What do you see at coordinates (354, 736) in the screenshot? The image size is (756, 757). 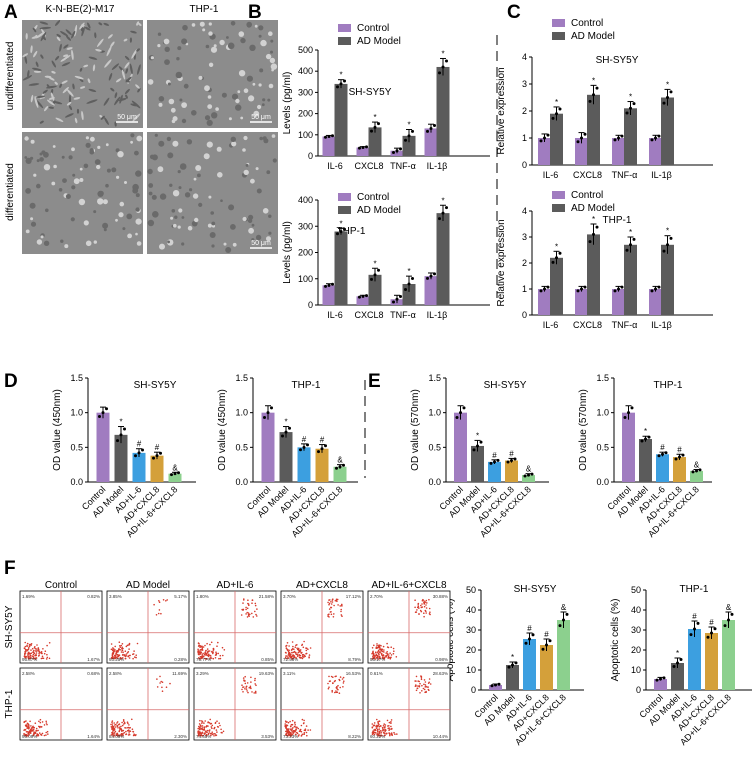 I see `facs-quadrant-percent: 8.22%` at bounding box center [354, 736].